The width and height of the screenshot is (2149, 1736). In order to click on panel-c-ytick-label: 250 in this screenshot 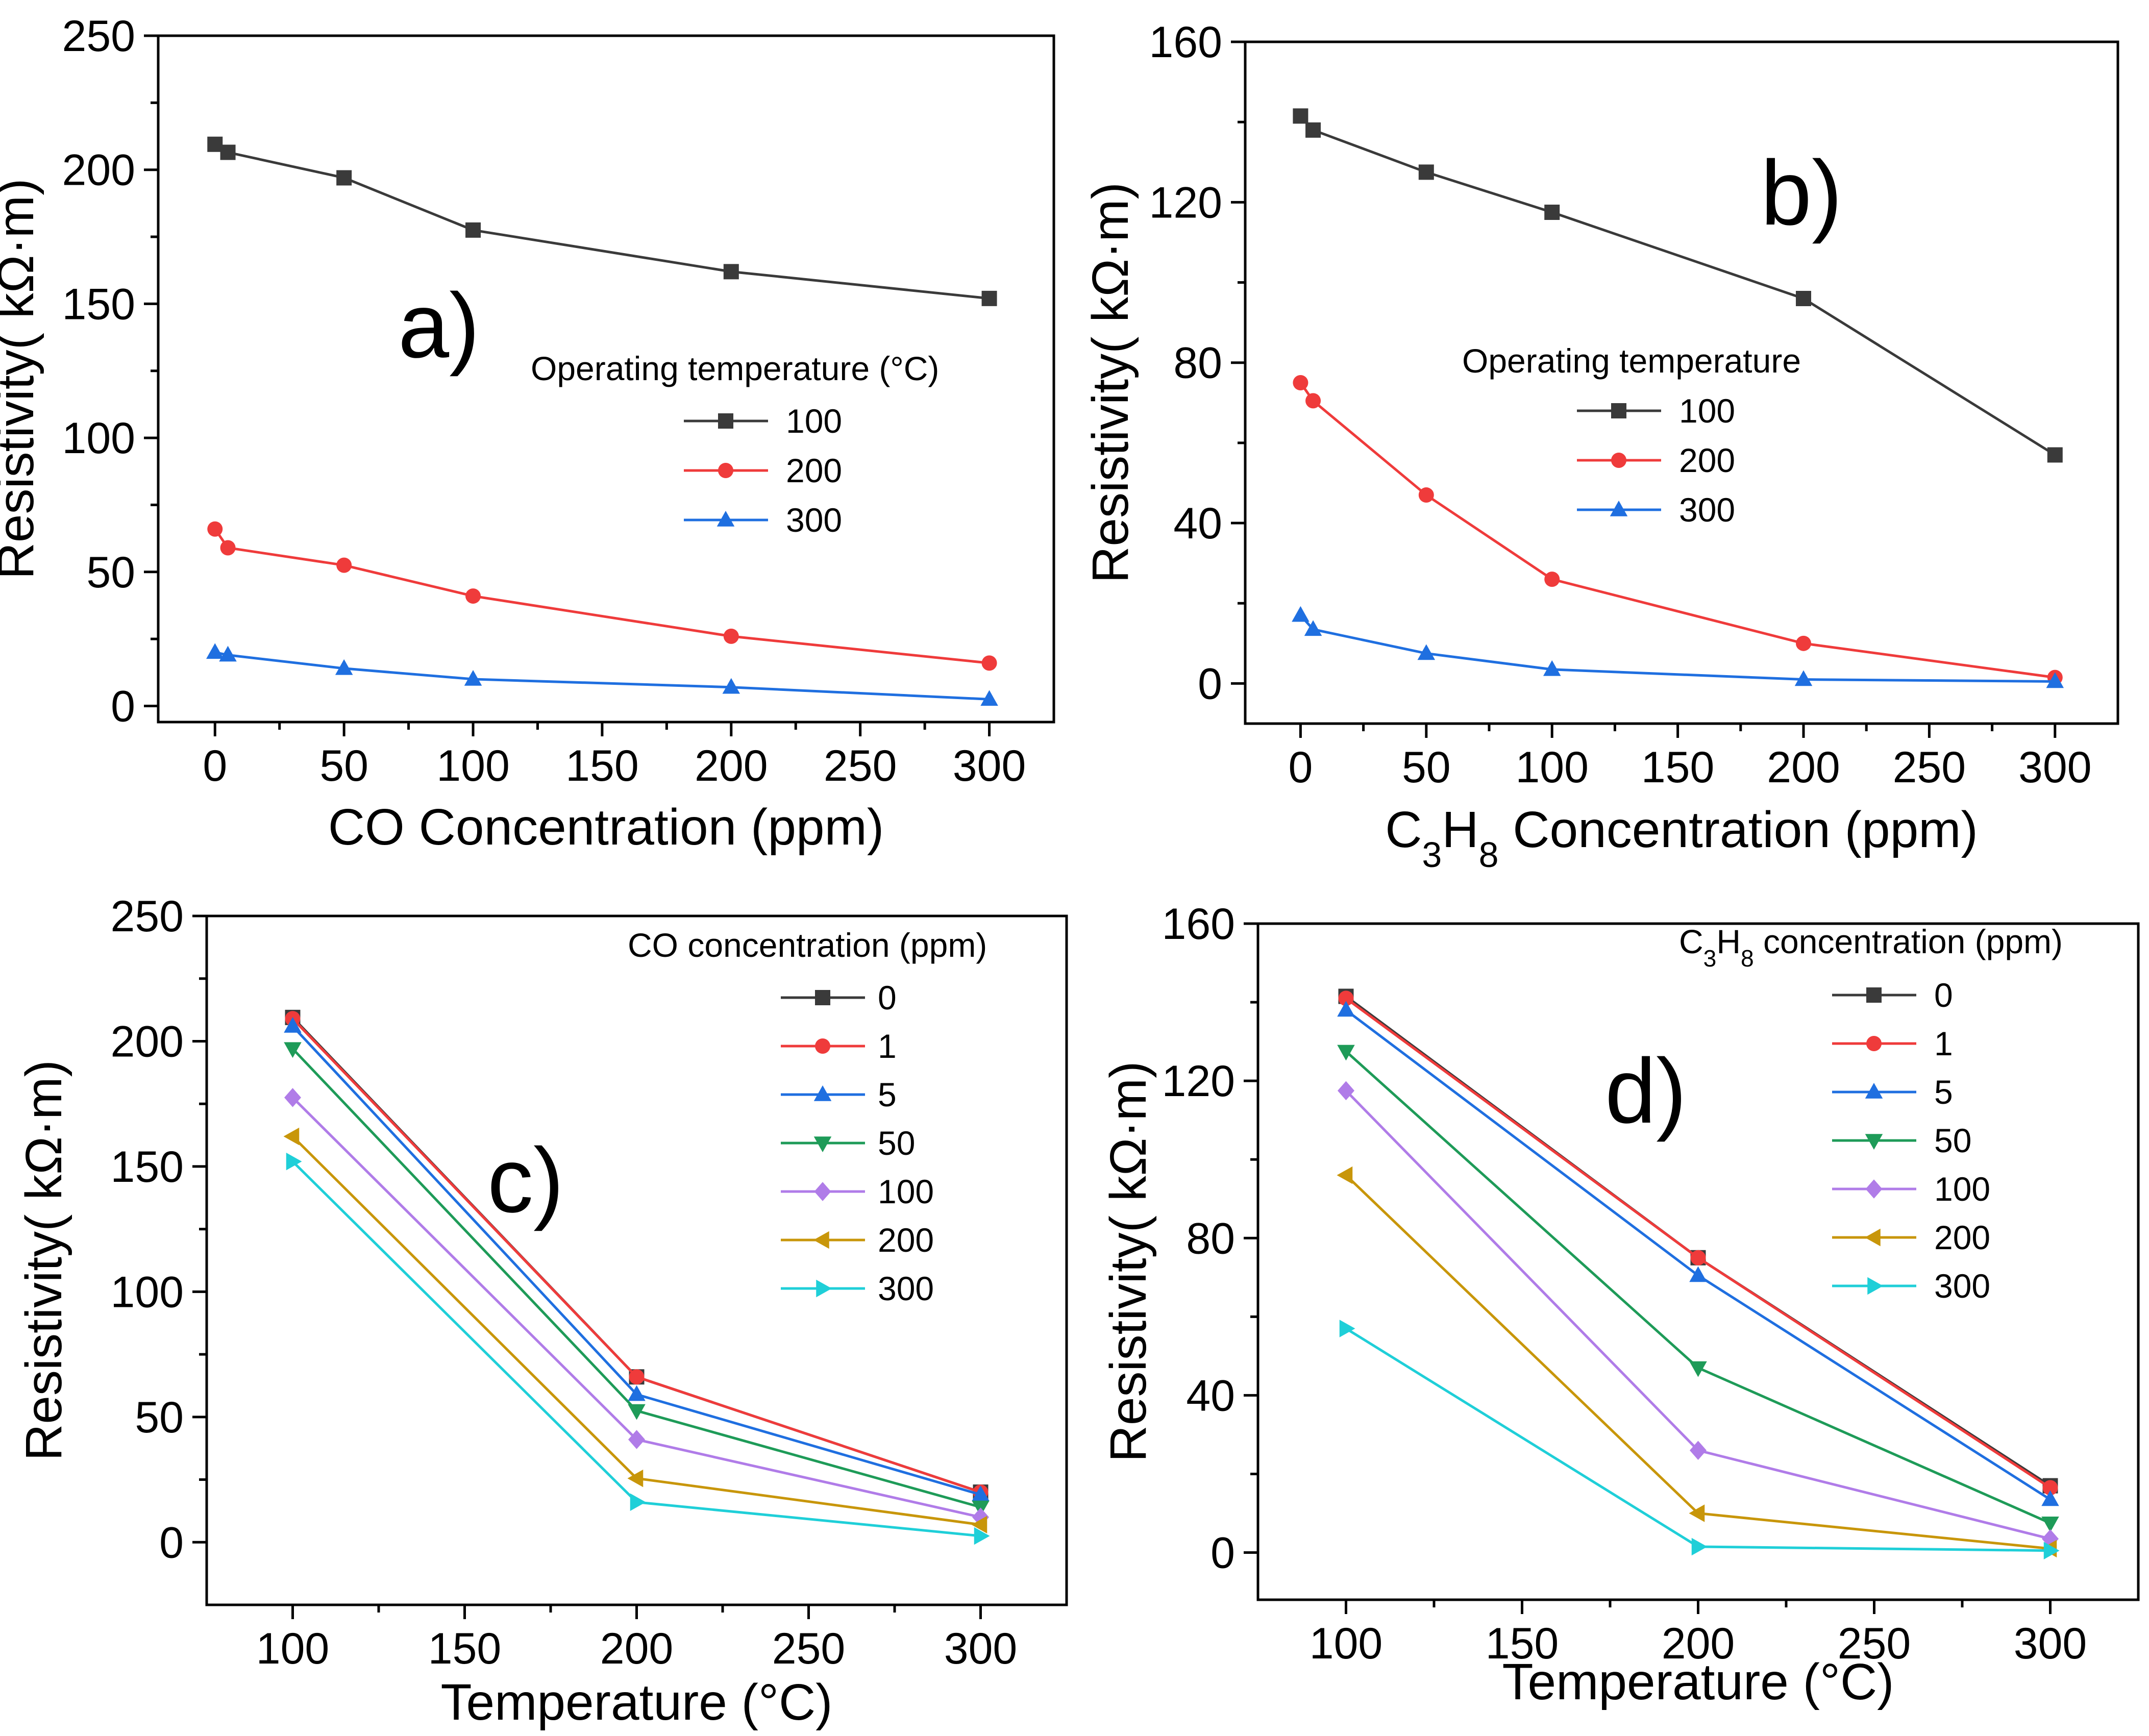, I will do `click(147, 916)`.